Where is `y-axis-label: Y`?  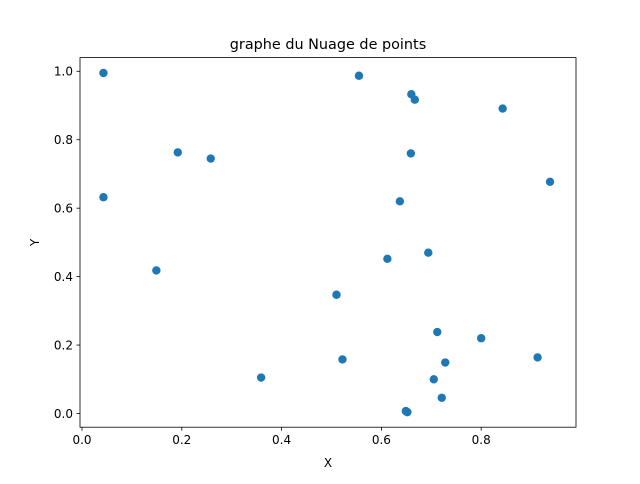 y-axis-label: Y is located at coordinates (35, 242).